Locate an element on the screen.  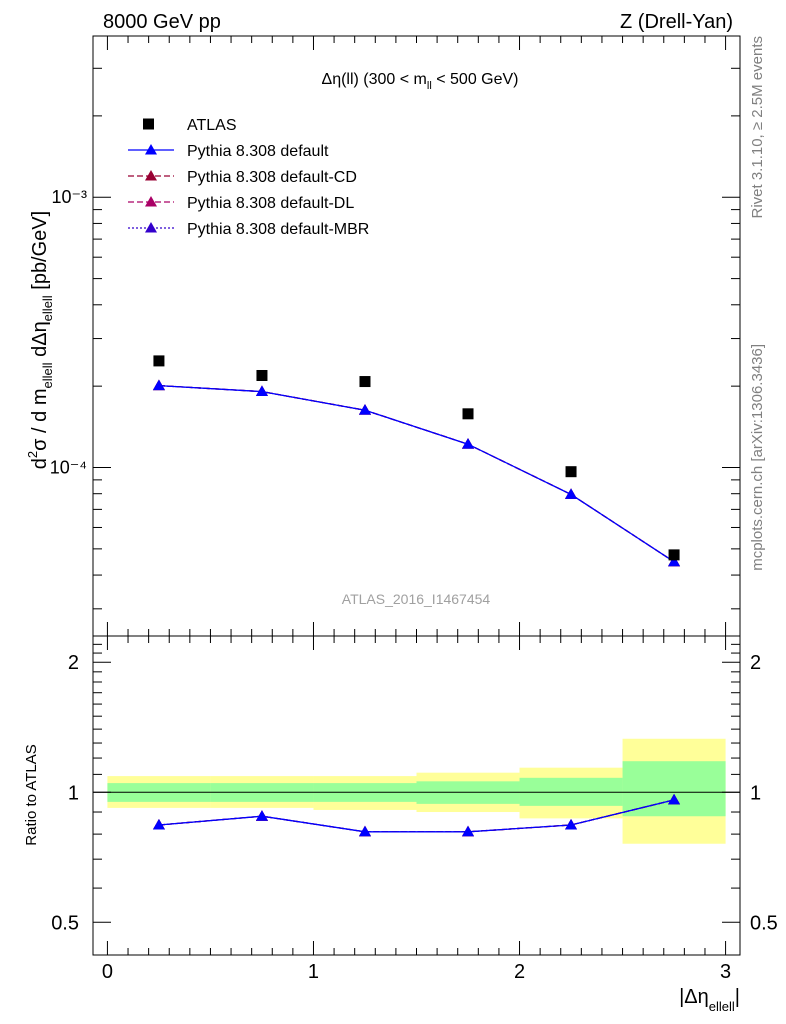
legend-label: ATLAS is located at coordinates (212, 125).